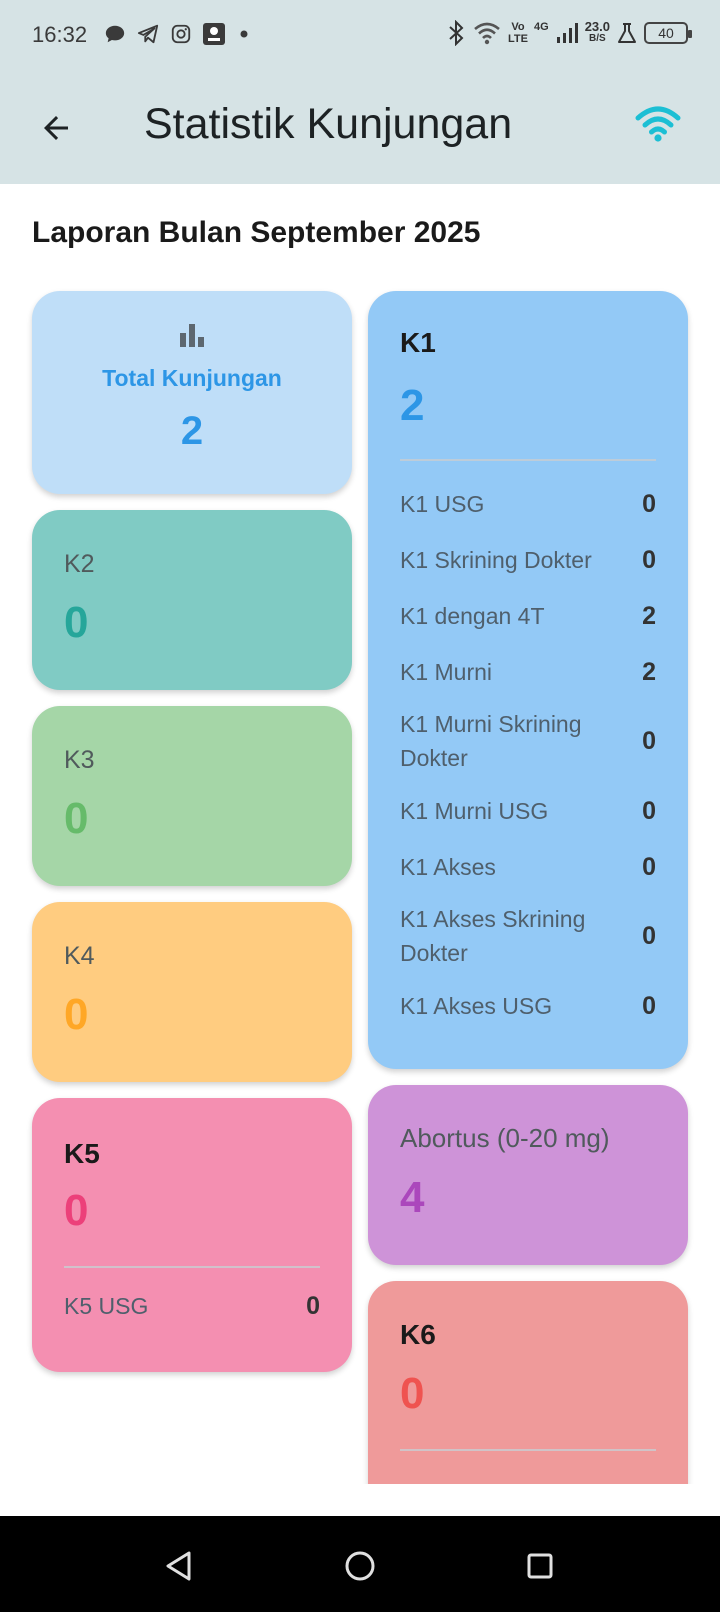  Describe the element at coordinates (442, 504) in the screenshot. I see `k1-row-label: K1 USG` at that location.